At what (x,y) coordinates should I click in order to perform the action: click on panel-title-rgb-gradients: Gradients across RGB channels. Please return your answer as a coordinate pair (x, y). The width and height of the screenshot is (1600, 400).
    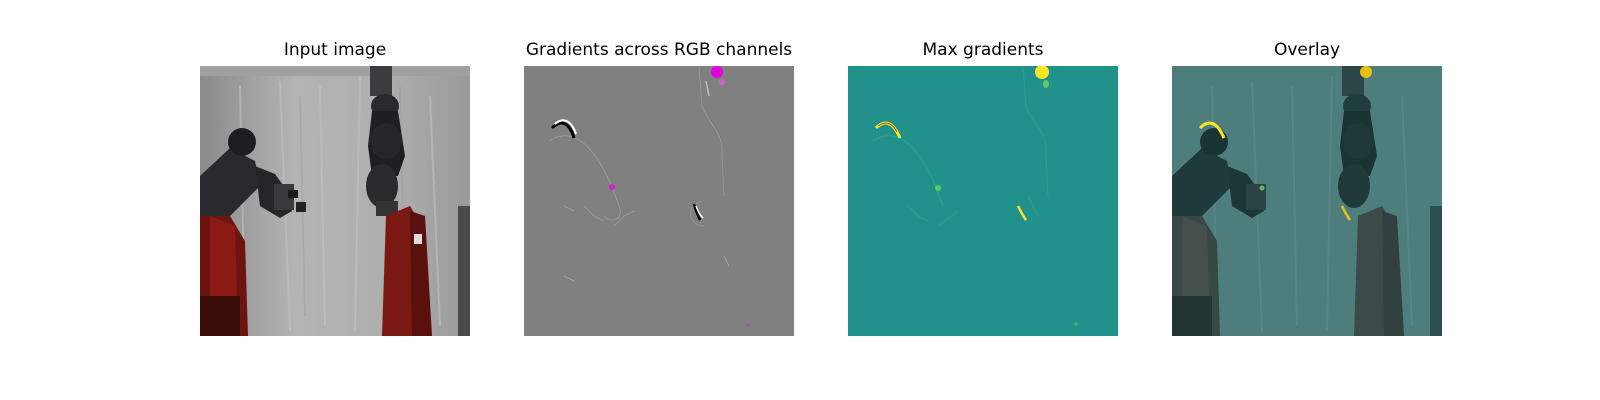
    Looking at the image, I should click on (659, 50).